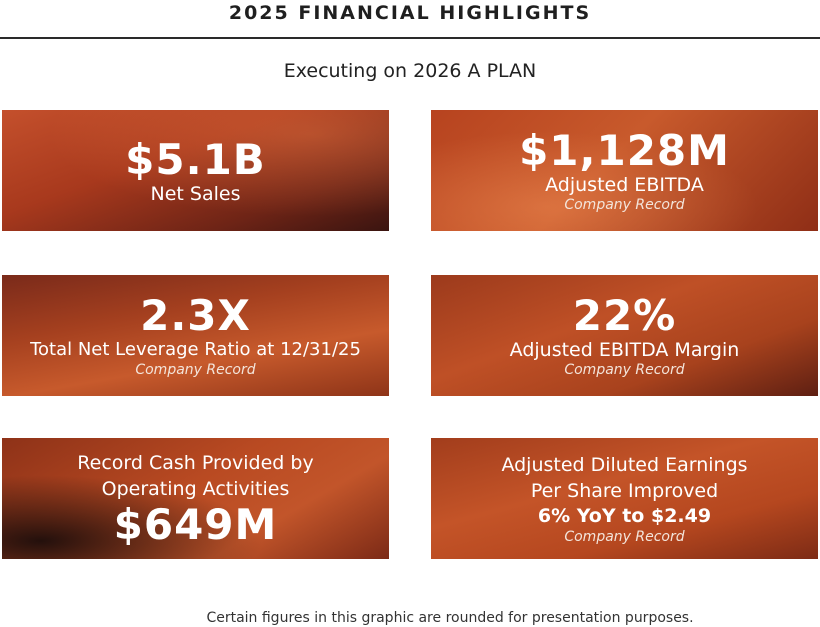 Image resolution: width=820 pixels, height=627 pixels. What do you see at coordinates (195, 462) in the screenshot?
I see `tile-label-line-1: Record Cash Provided by` at bounding box center [195, 462].